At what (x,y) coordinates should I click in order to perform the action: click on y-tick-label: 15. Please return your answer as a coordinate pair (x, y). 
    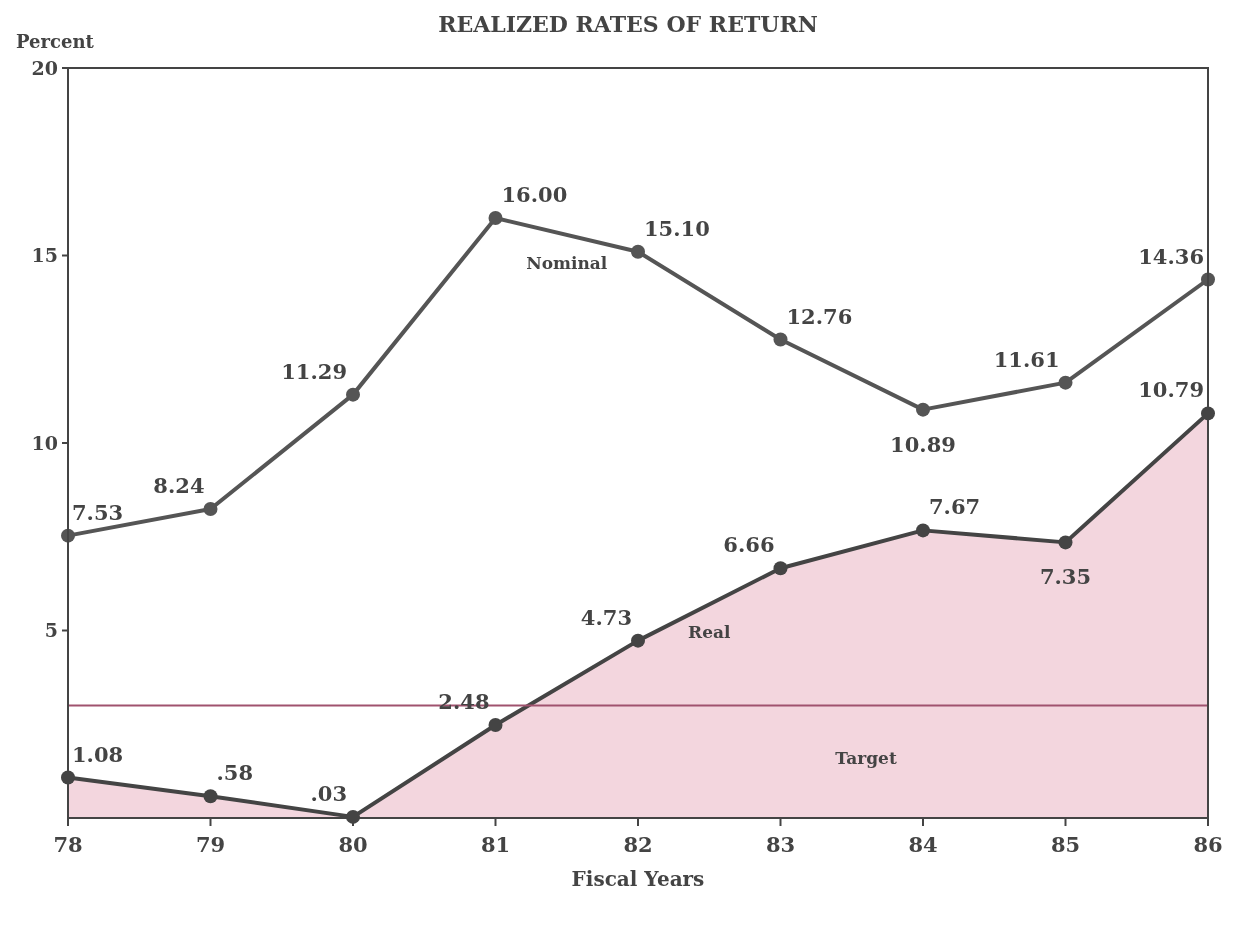
    Looking at the image, I should click on (44, 255).